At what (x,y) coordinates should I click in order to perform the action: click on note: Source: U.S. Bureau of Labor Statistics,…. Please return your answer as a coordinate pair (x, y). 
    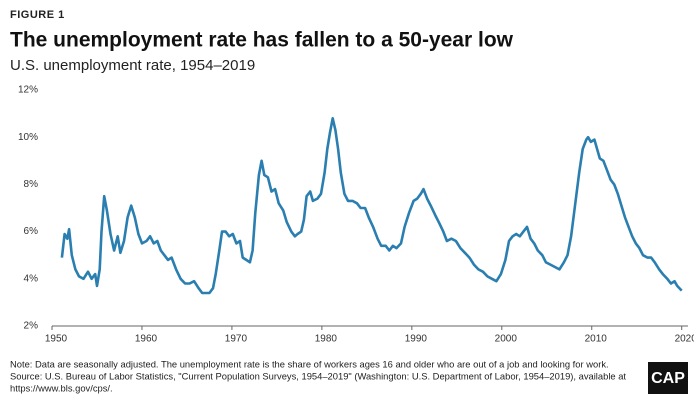
    Looking at the image, I should click on (318, 375).